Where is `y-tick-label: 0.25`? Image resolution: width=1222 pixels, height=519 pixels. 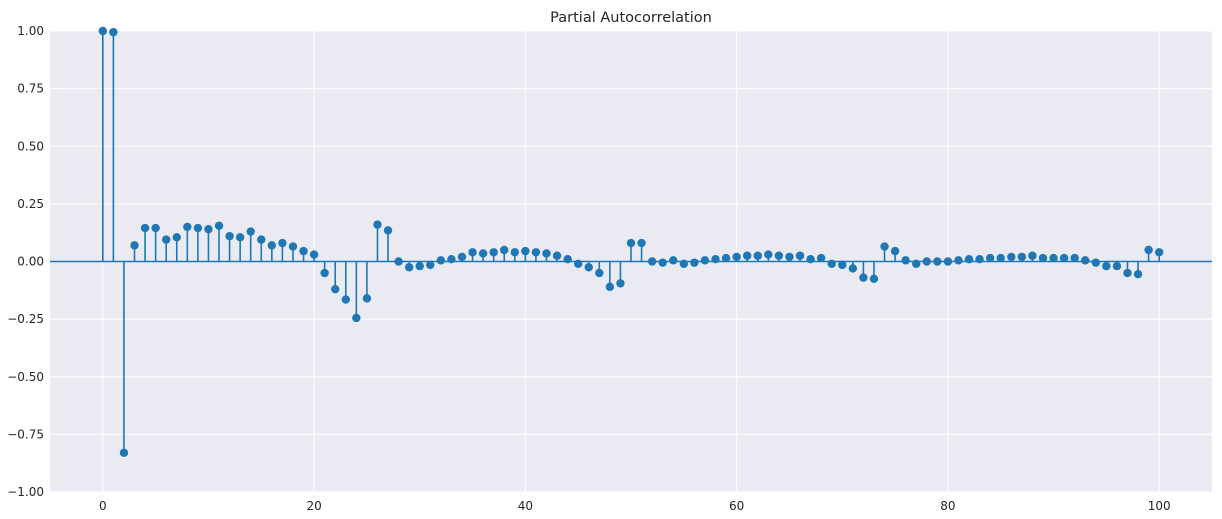 y-tick-label: 0.25 is located at coordinates (30, 204).